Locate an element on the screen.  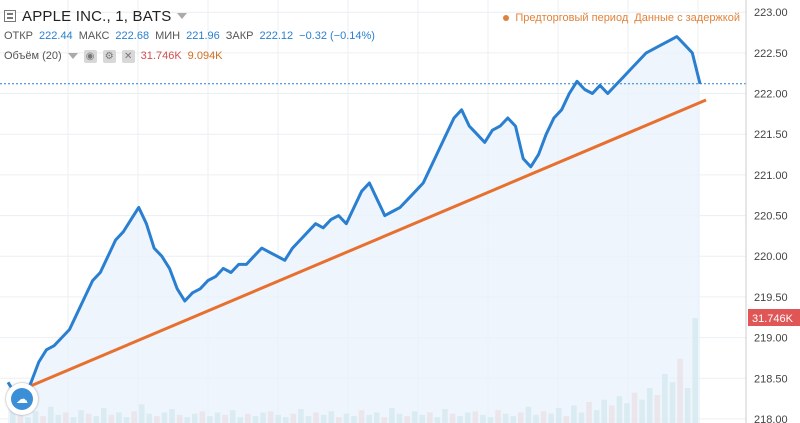
premarket-label: Предторговый период is located at coordinates (572, 18).